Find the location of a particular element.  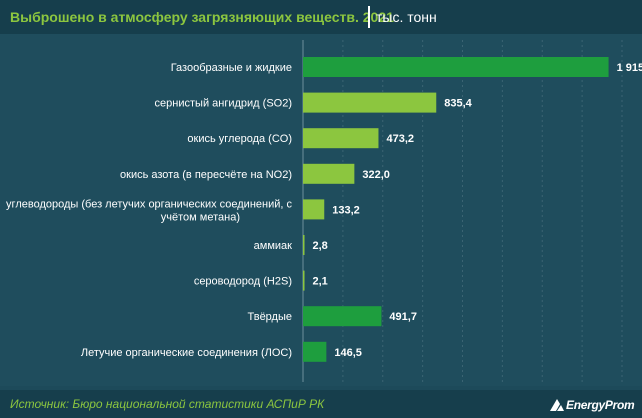

category-label: сероводород (H2S) is located at coordinates (243, 282).